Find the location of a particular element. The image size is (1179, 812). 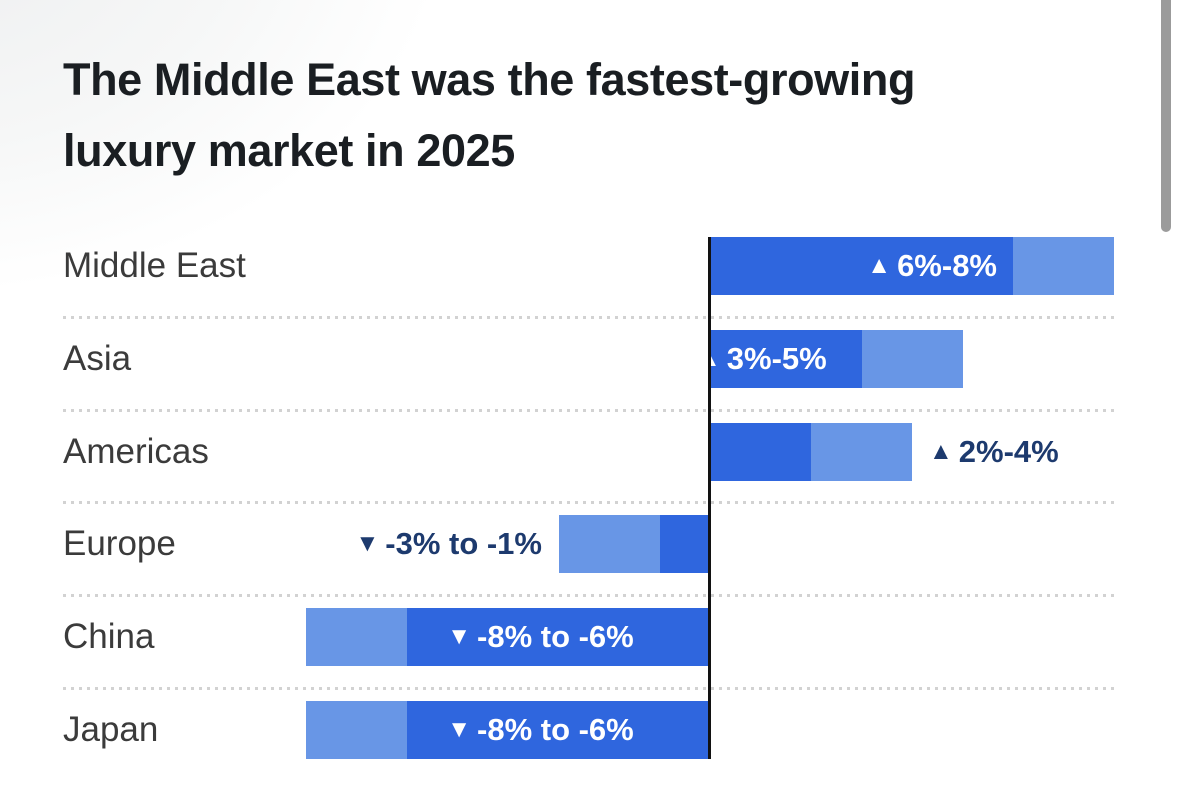

value-label-japan: ▼ -8% to -6% is located at coordinates (540, 730).